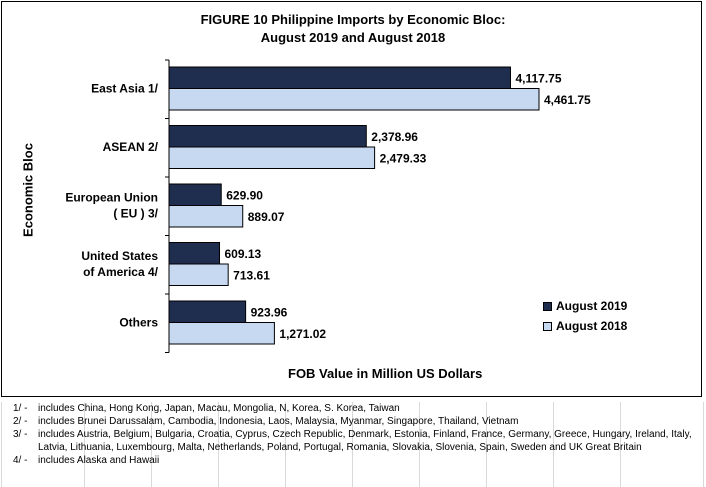  What do you see at coordinates (266, 217) in the screenshot?
I see `data-label: 889.07` at bounding box center [266, 217].